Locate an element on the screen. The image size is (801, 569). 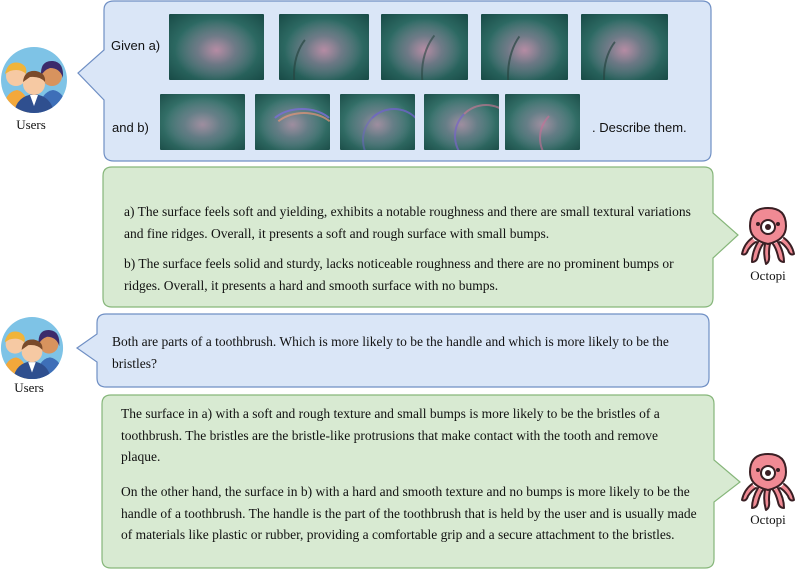
octopi-label-1: Octopi is located at coordinates (768, 275).